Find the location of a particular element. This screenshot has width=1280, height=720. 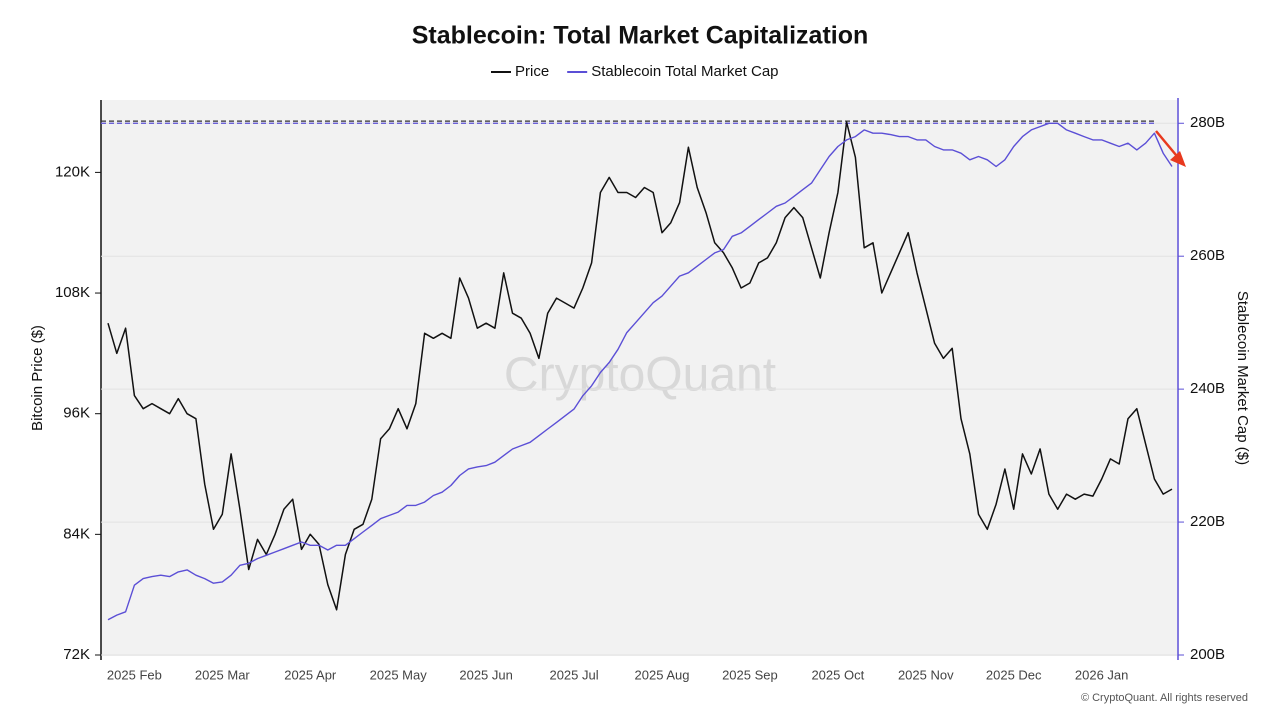

x-tick-label: 2025 Jun is located at coordinates (486, 674).